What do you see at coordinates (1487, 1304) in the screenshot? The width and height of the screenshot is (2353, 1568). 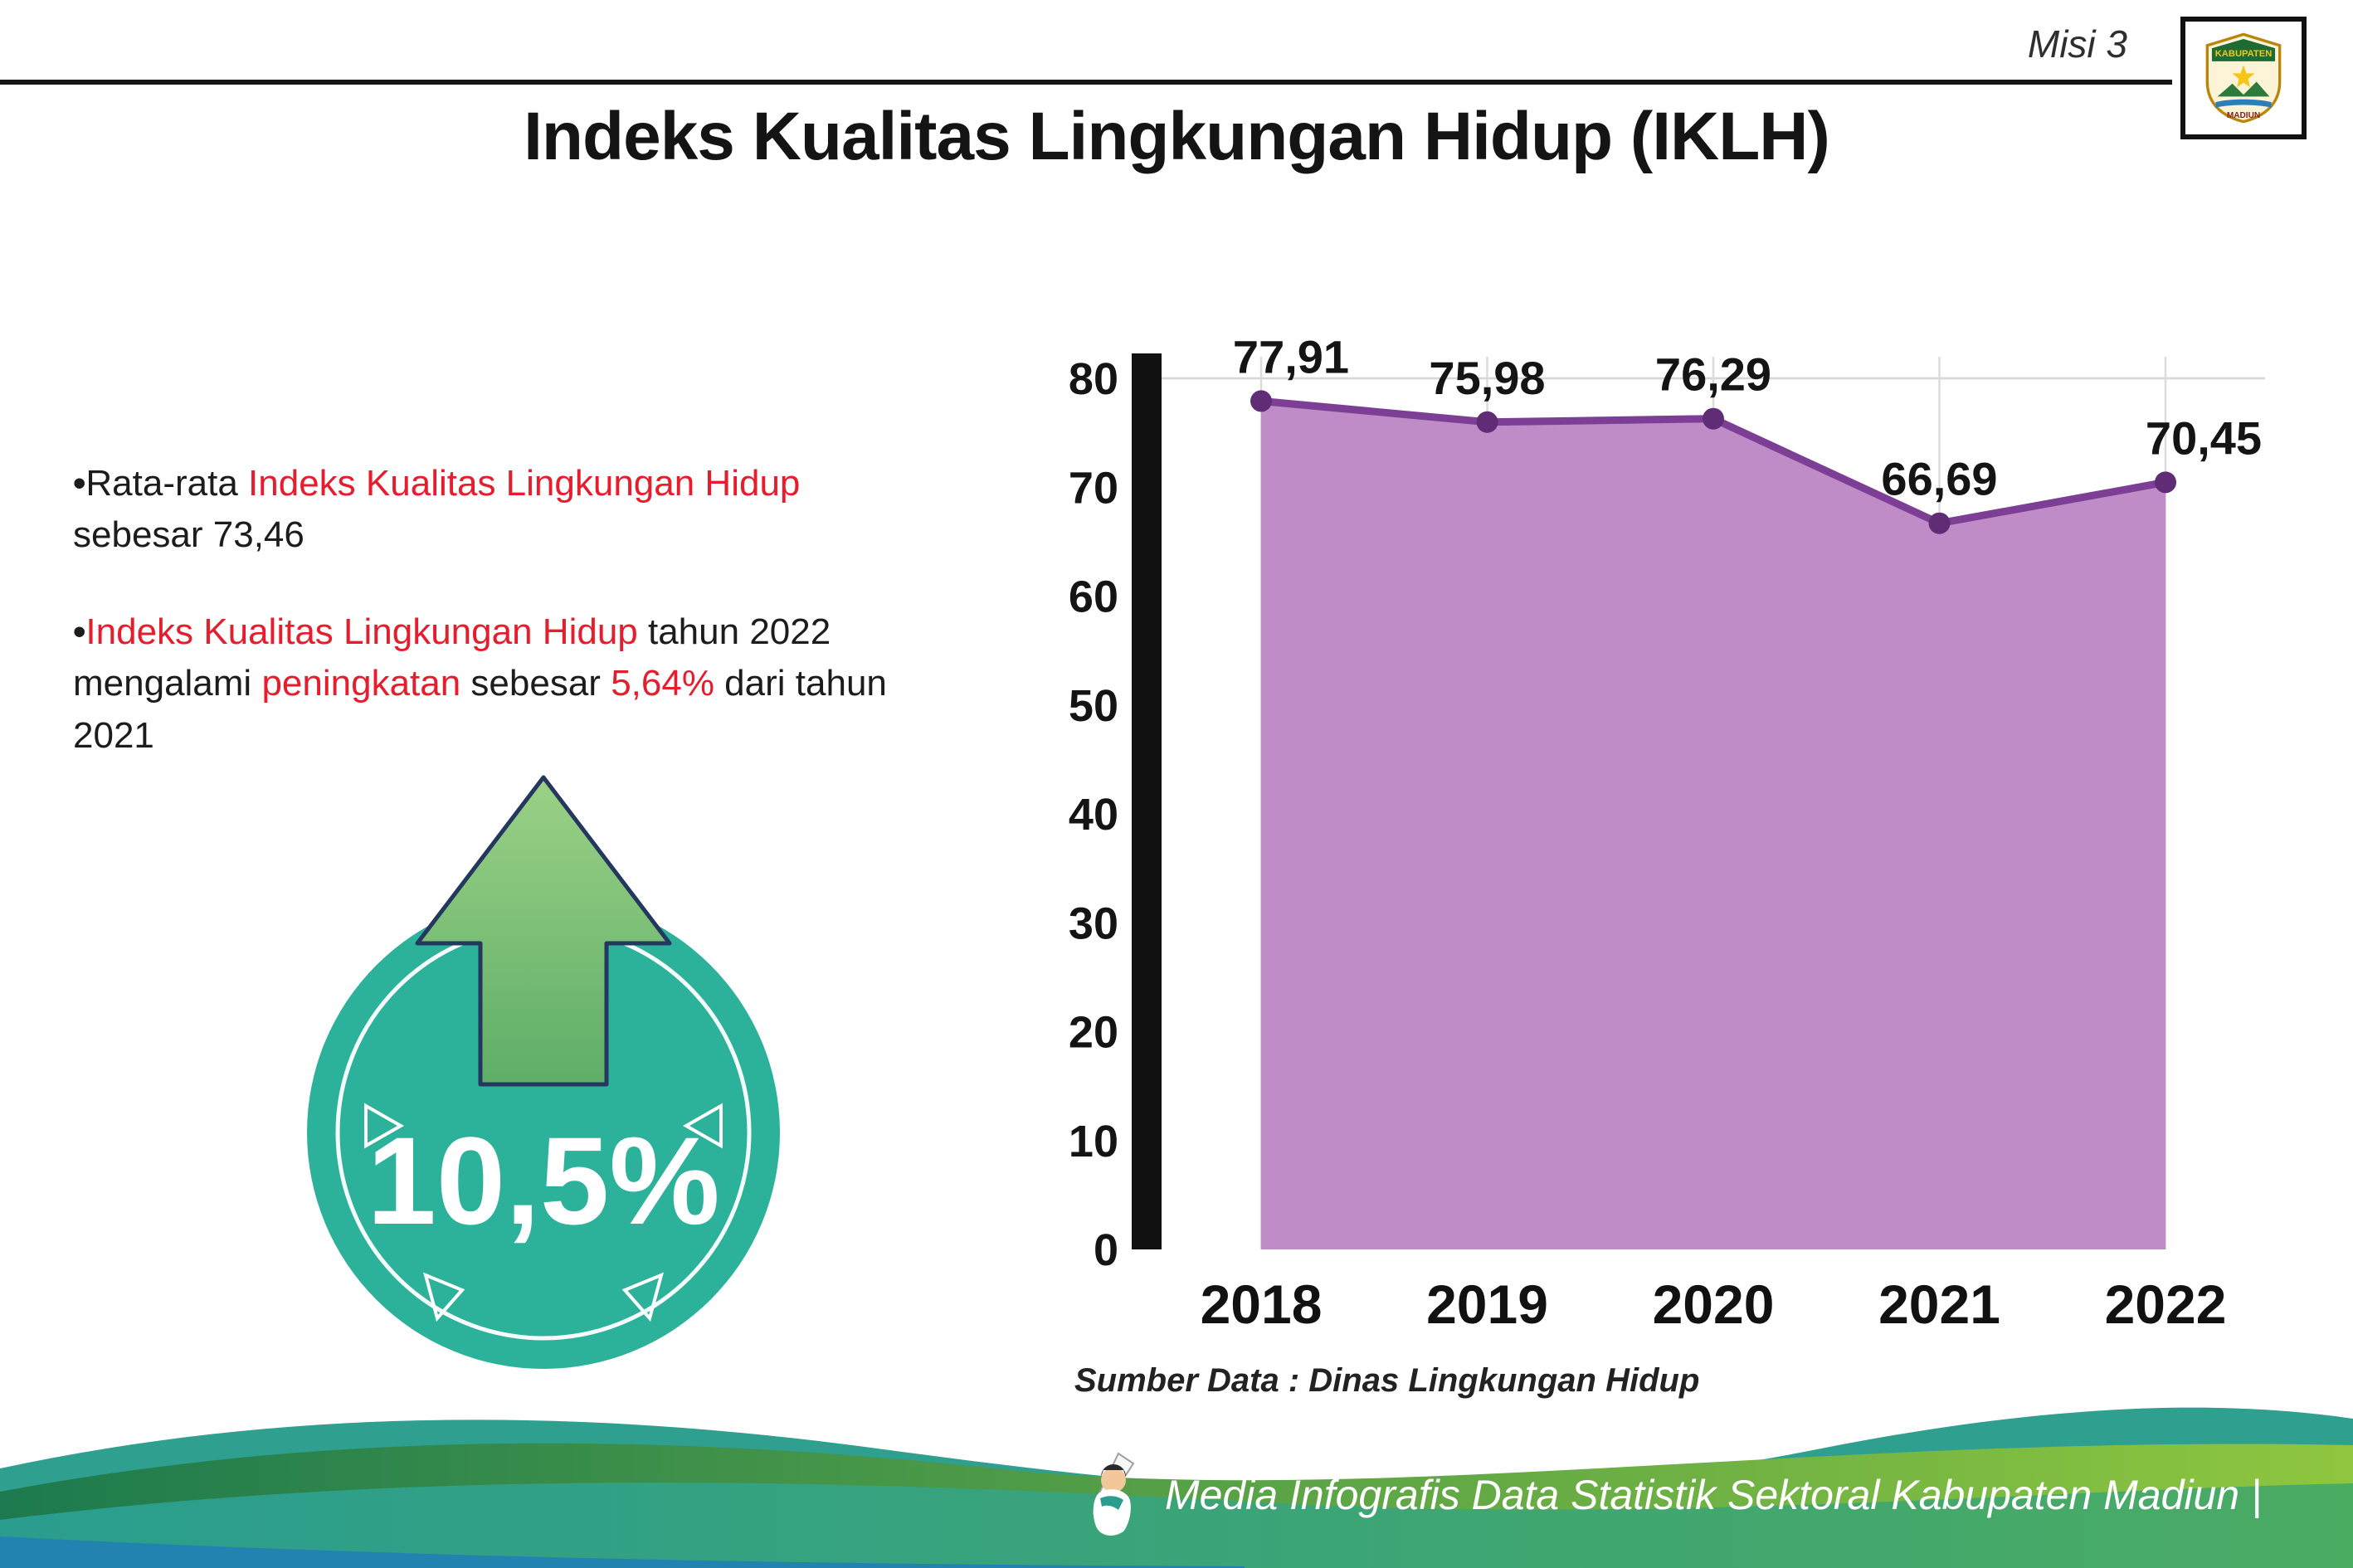 I see `x-axis-year-label: 2019` at bounding box center [1487, 1304].